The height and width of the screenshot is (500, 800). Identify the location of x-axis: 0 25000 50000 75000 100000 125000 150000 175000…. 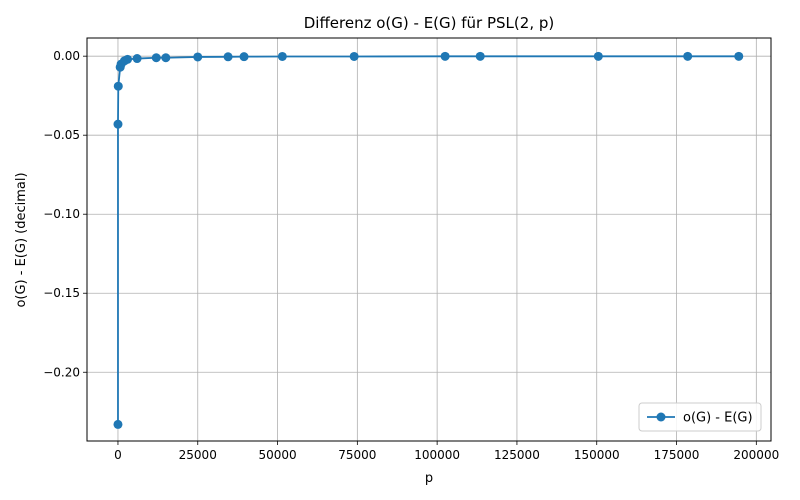
(446, 451).